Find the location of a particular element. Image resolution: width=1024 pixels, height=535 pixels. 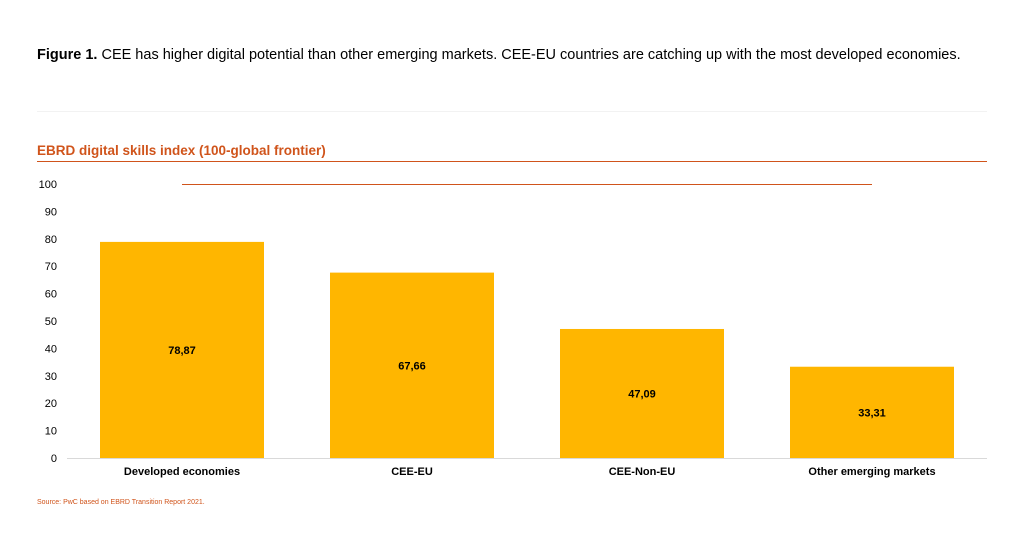

y-tick-label: 20 is located at coordinates (51, 404).